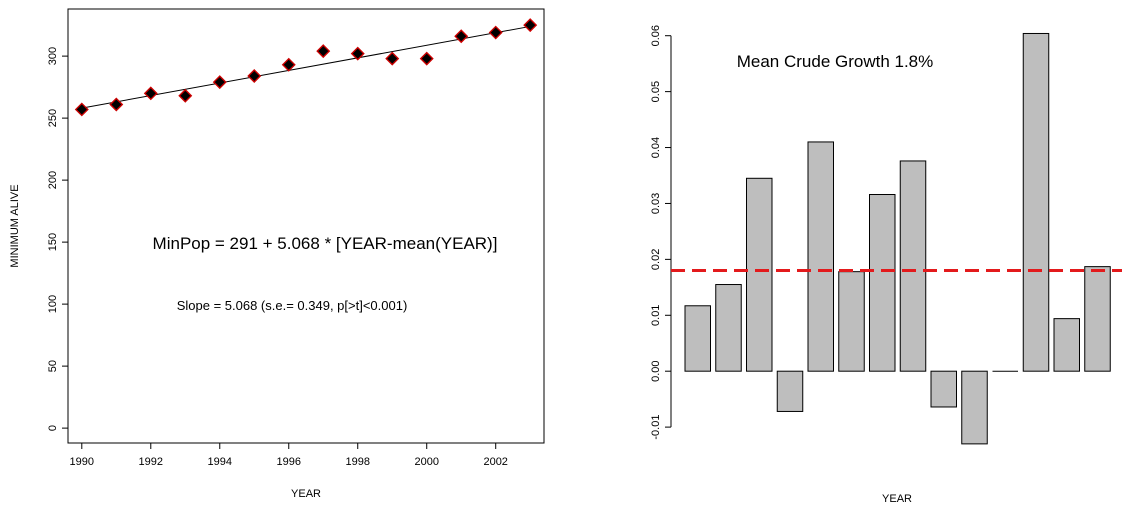  What do you see at coordinates (357, 462) in the screenshot?
I see `scatter-x-tick-label: 1998` at bounding box center [357, 462].